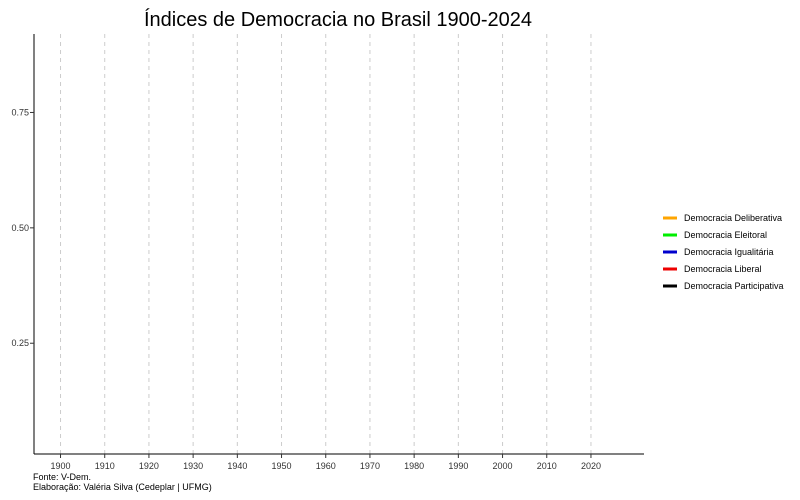 The height and width of the screenshot is (500, 800). I want to click on legend-label: Democracia Eleitoral, so click(725, 235).